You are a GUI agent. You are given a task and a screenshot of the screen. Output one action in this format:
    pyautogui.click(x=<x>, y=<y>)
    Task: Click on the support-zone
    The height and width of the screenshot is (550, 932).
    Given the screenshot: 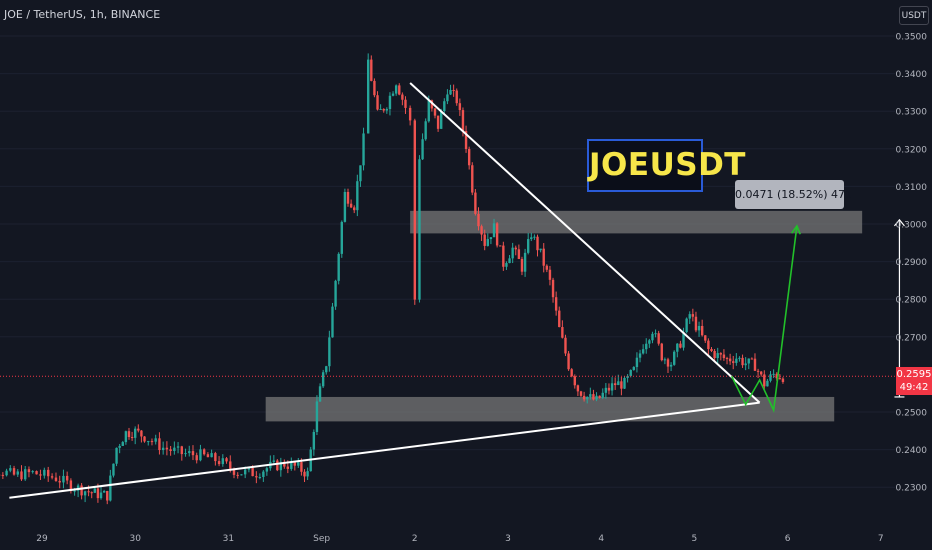 What is the action you would take?
    pyautogui.click(x=550, y=409)
    